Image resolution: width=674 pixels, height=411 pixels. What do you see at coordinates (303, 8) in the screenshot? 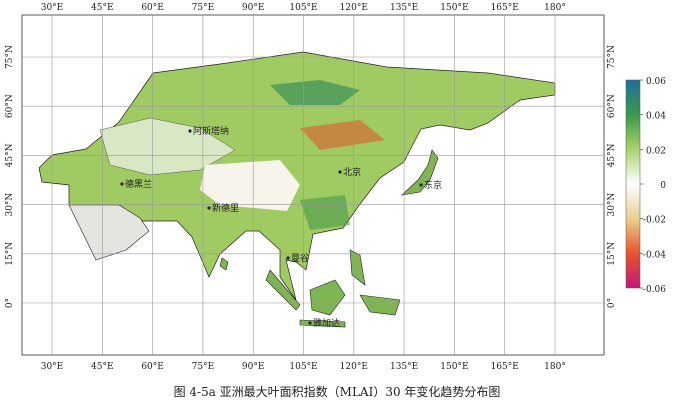
I see `lon-label-top: 105°E` at bounding box center [303, 8].